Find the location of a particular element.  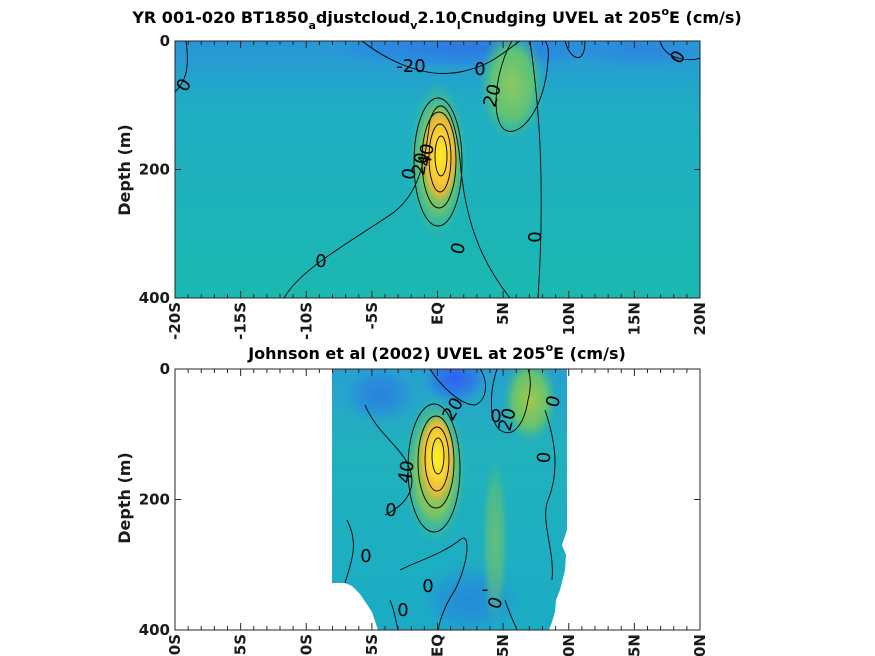

panel-2-y-axis-label: Depth (m) is located at coordinates (124, 498).